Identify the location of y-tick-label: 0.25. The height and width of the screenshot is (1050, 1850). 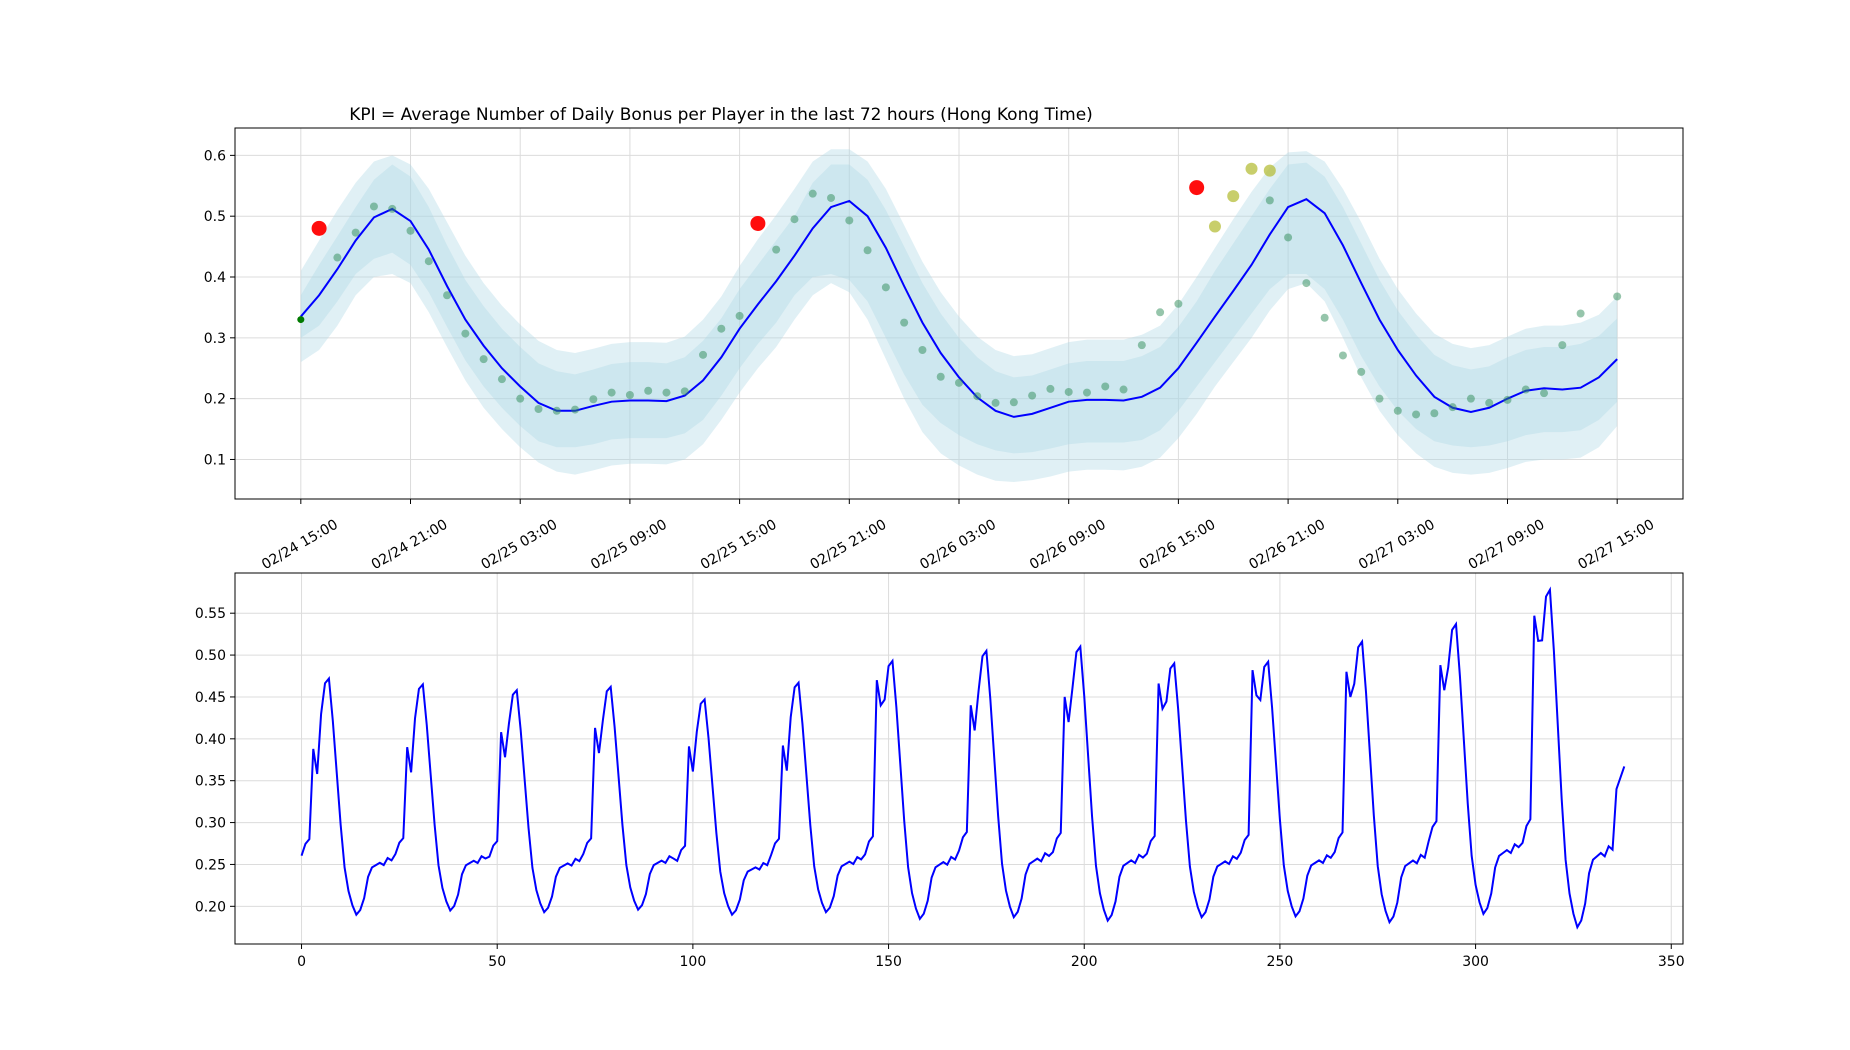
(210, 865).